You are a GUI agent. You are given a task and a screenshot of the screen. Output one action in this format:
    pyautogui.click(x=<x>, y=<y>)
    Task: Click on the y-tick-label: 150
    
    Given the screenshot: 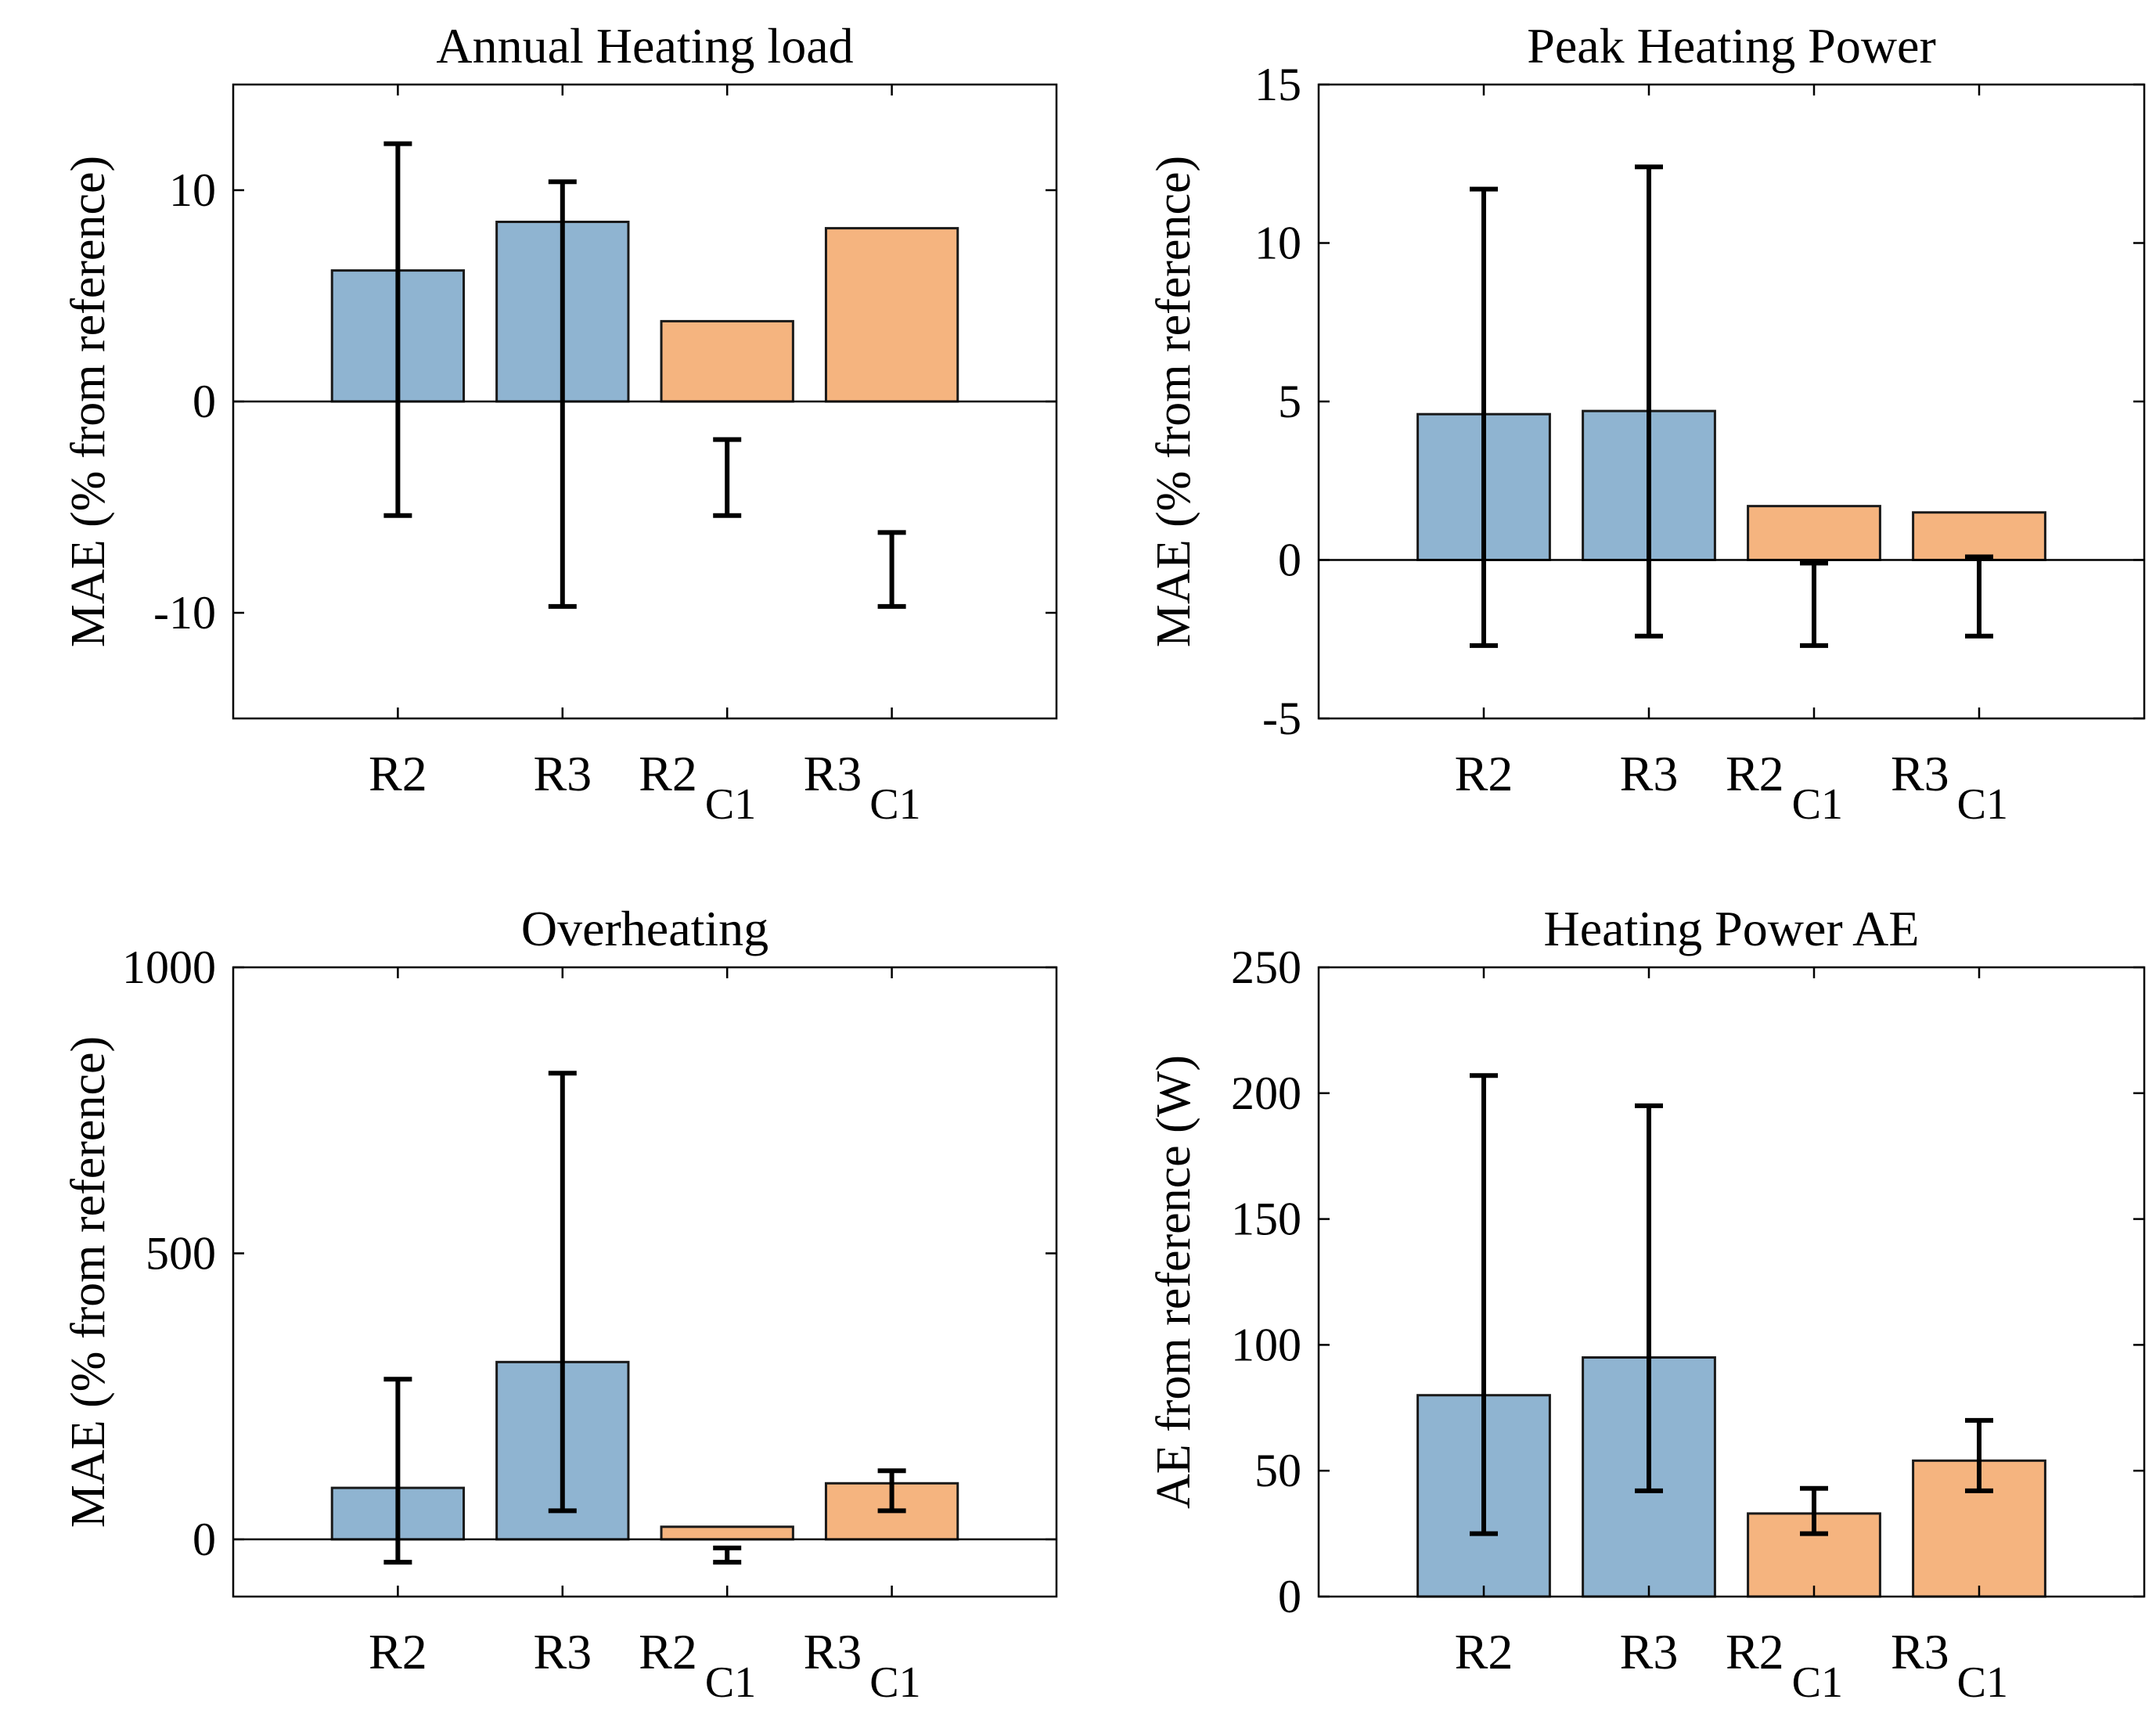 What is the action you would take?
    pyautogui.click(x=1266, y=1219)
    